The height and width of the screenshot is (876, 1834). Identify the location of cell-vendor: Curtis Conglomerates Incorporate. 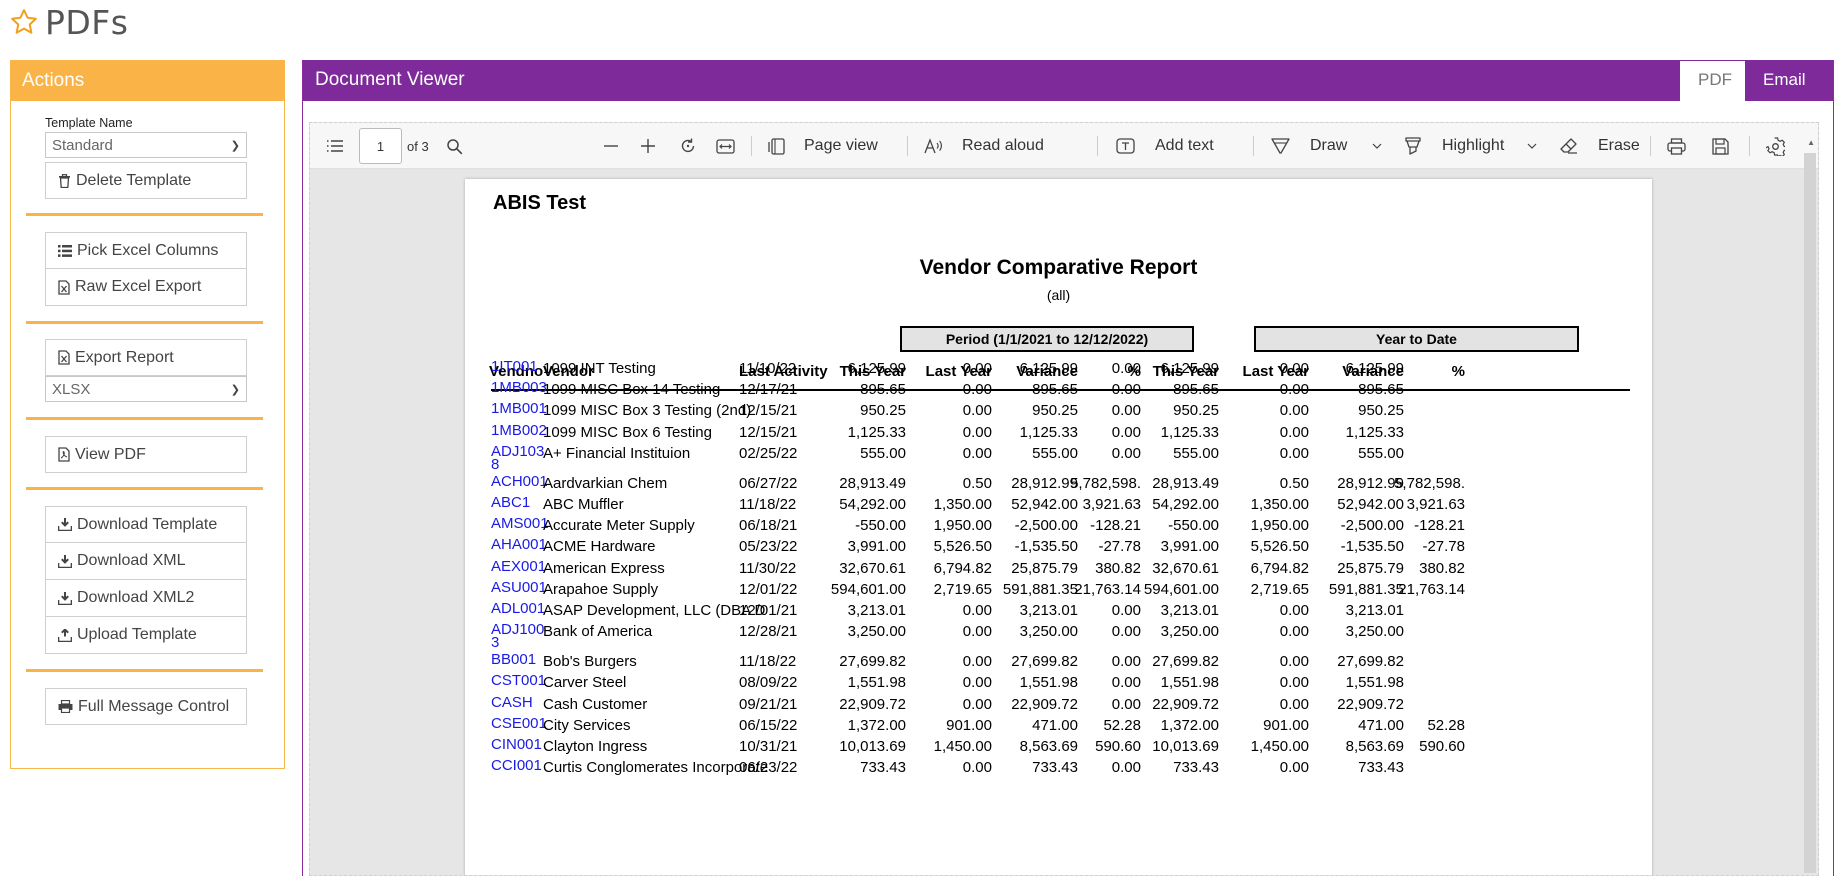
(656, 768).